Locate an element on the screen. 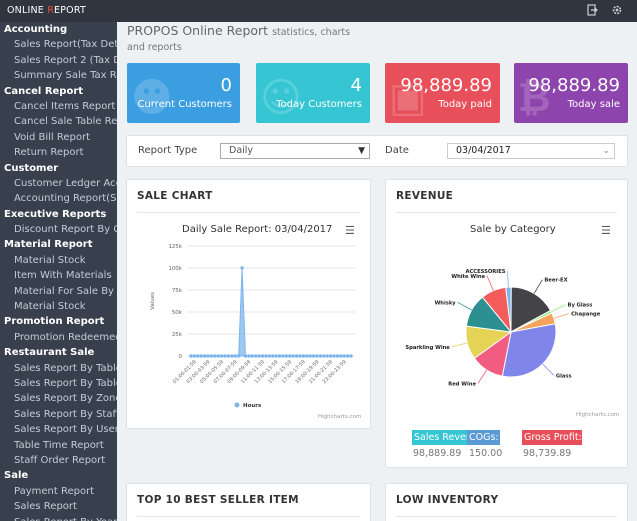 This screenshot has height=521, width=637. sidebar-group: Sale is located at coordinates (16, 476).